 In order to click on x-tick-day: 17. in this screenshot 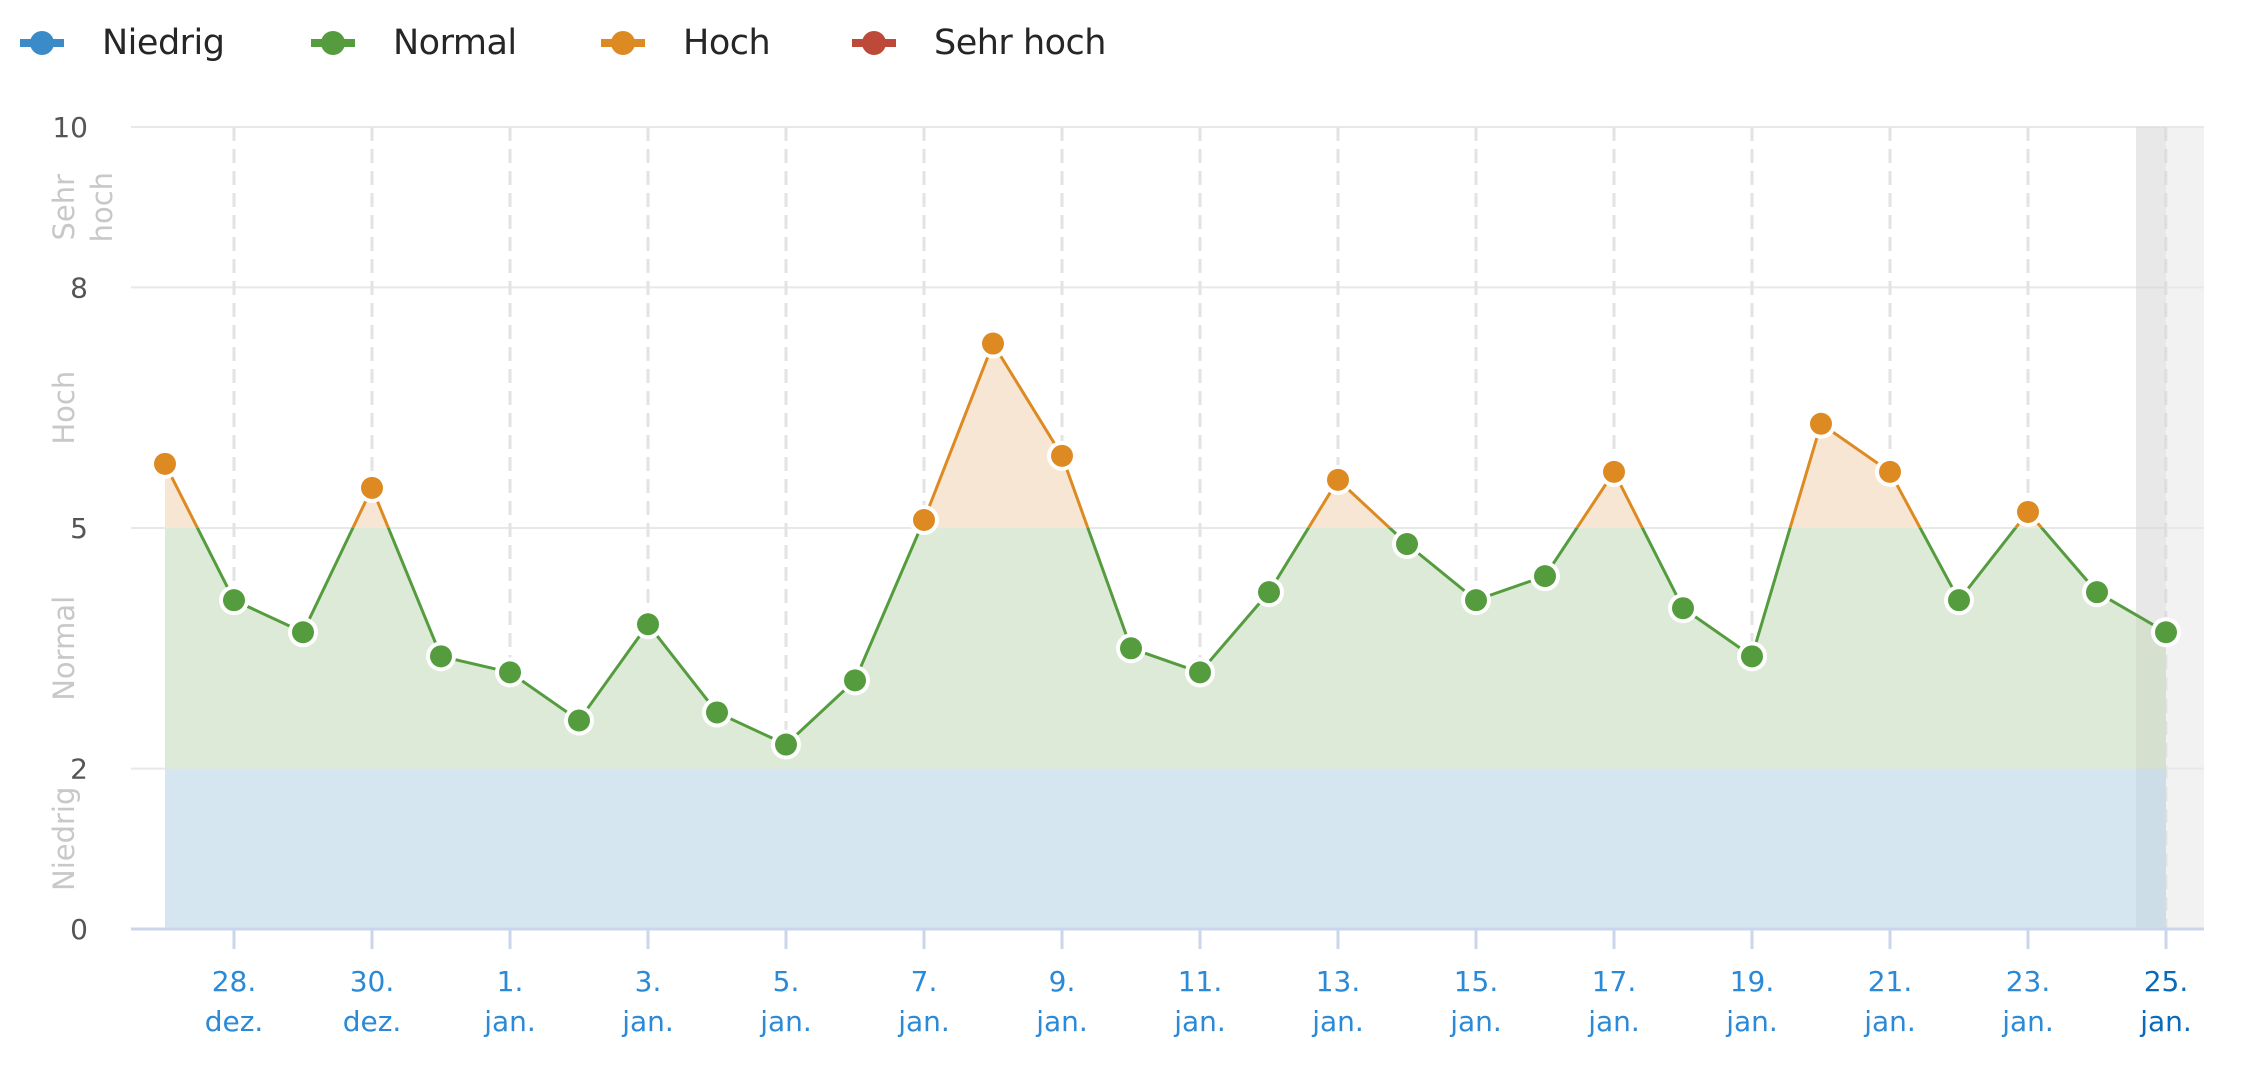, I will do `click(1614, 981)`.